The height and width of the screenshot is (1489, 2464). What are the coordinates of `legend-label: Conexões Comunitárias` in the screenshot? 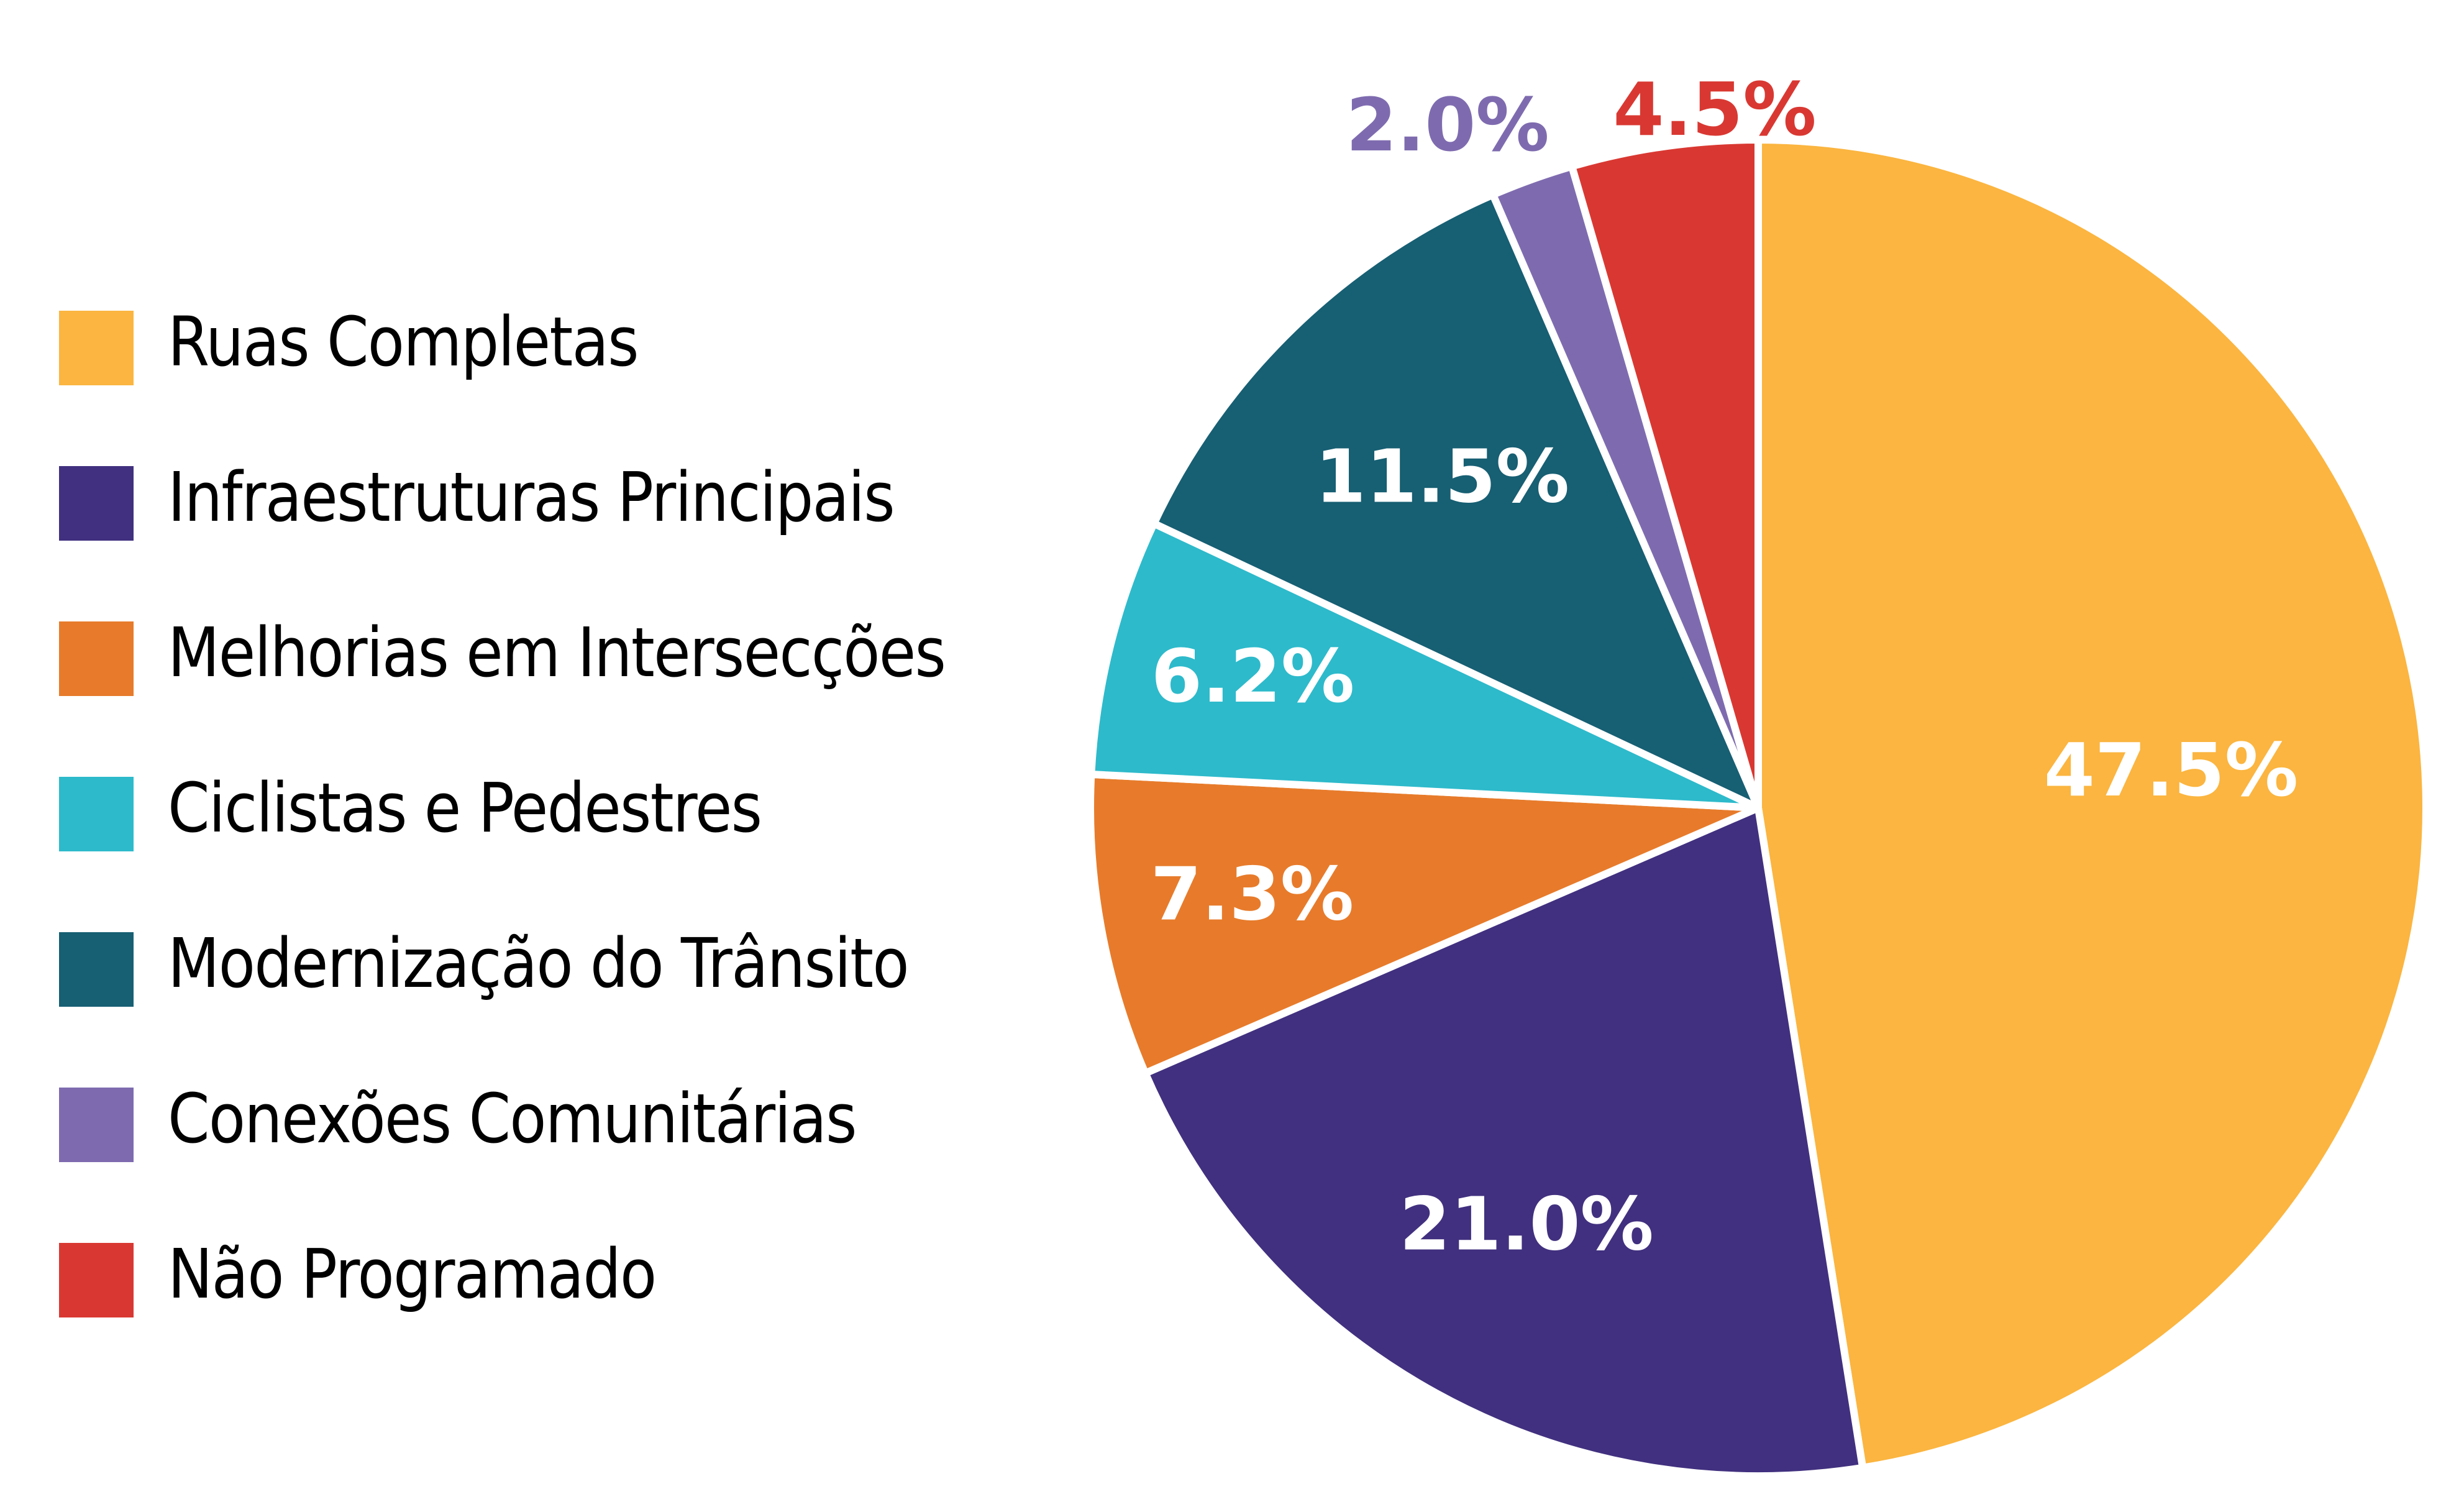 It's located at (512, 1118).